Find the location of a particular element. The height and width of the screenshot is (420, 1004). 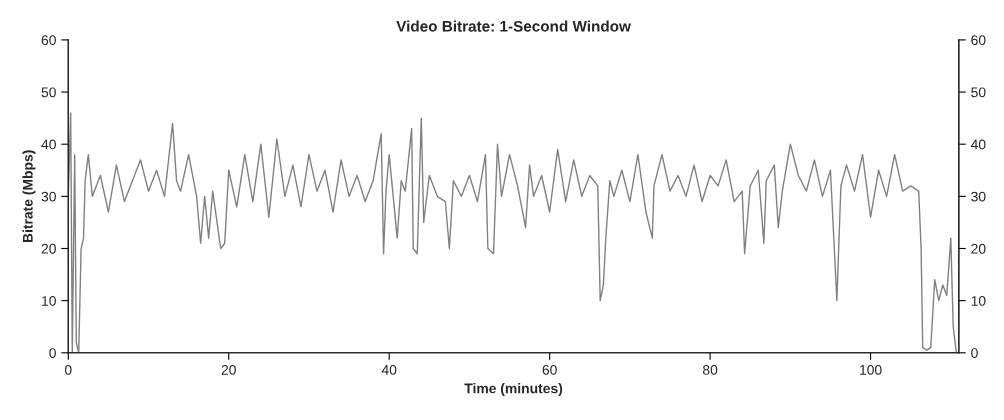

x-tick-label: 20 is located at coordinates (228, 369).